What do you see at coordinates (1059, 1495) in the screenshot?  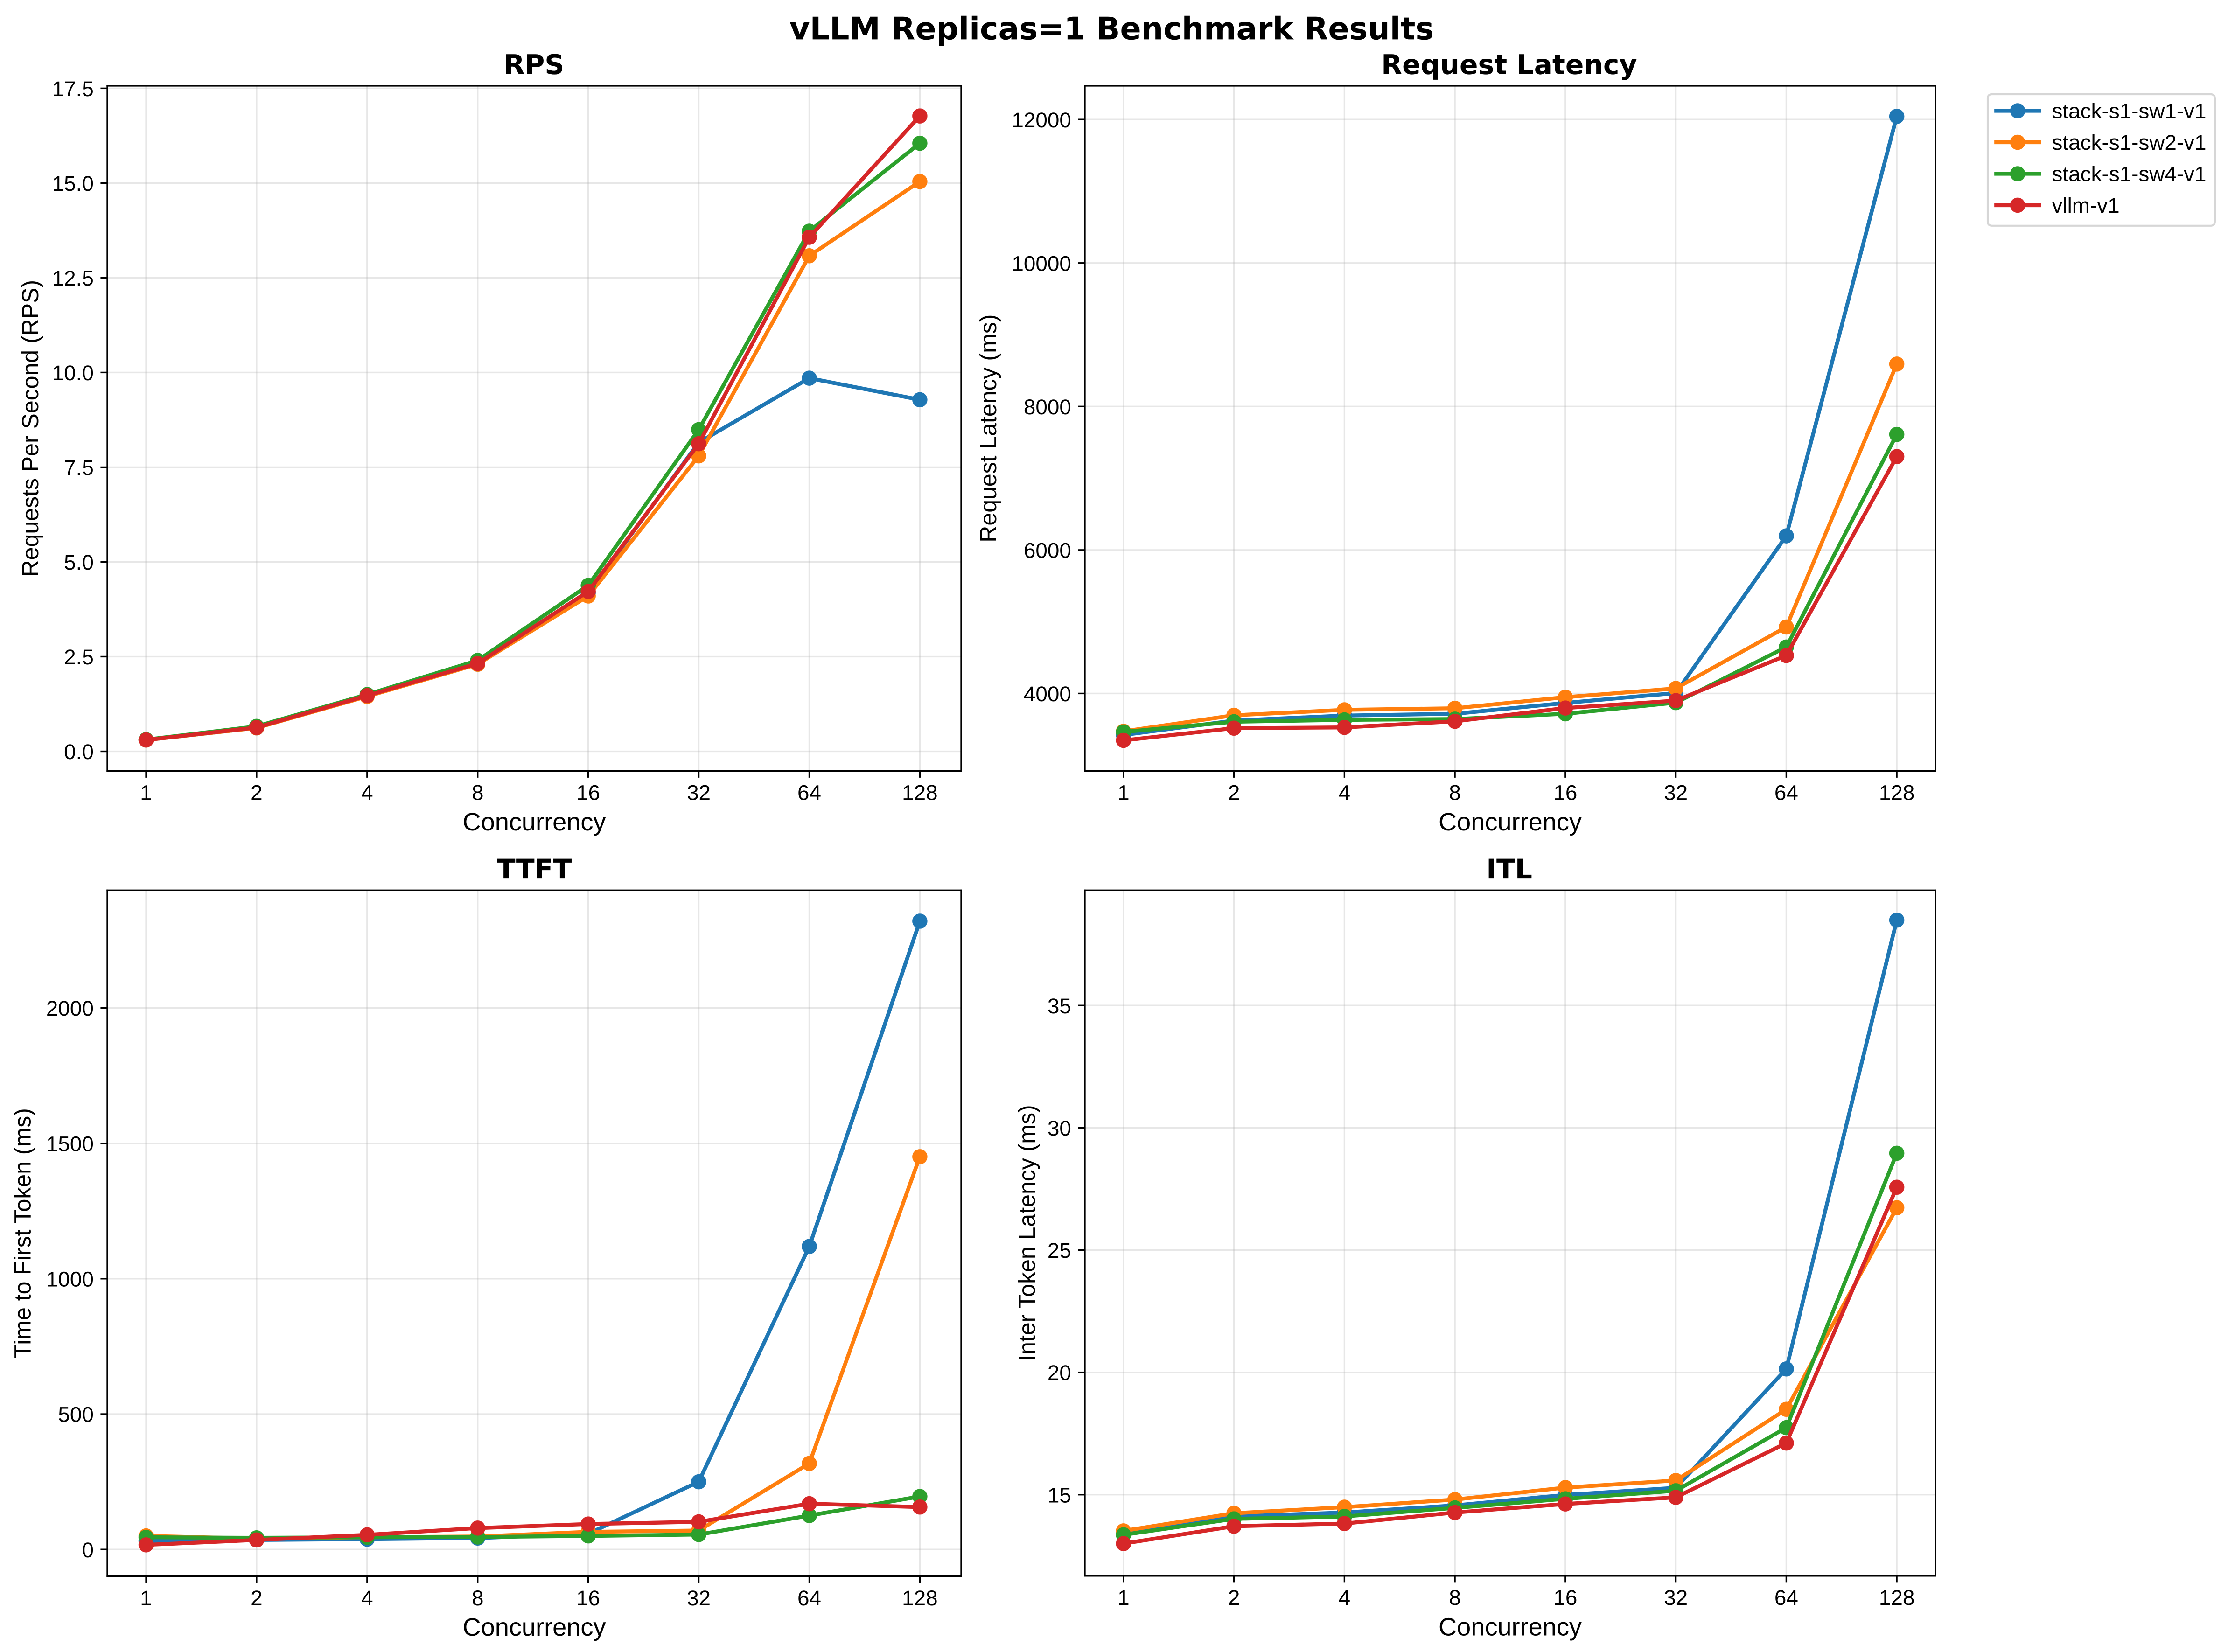 I see `svg-text: 15` at bounding box center [1059, 1495].